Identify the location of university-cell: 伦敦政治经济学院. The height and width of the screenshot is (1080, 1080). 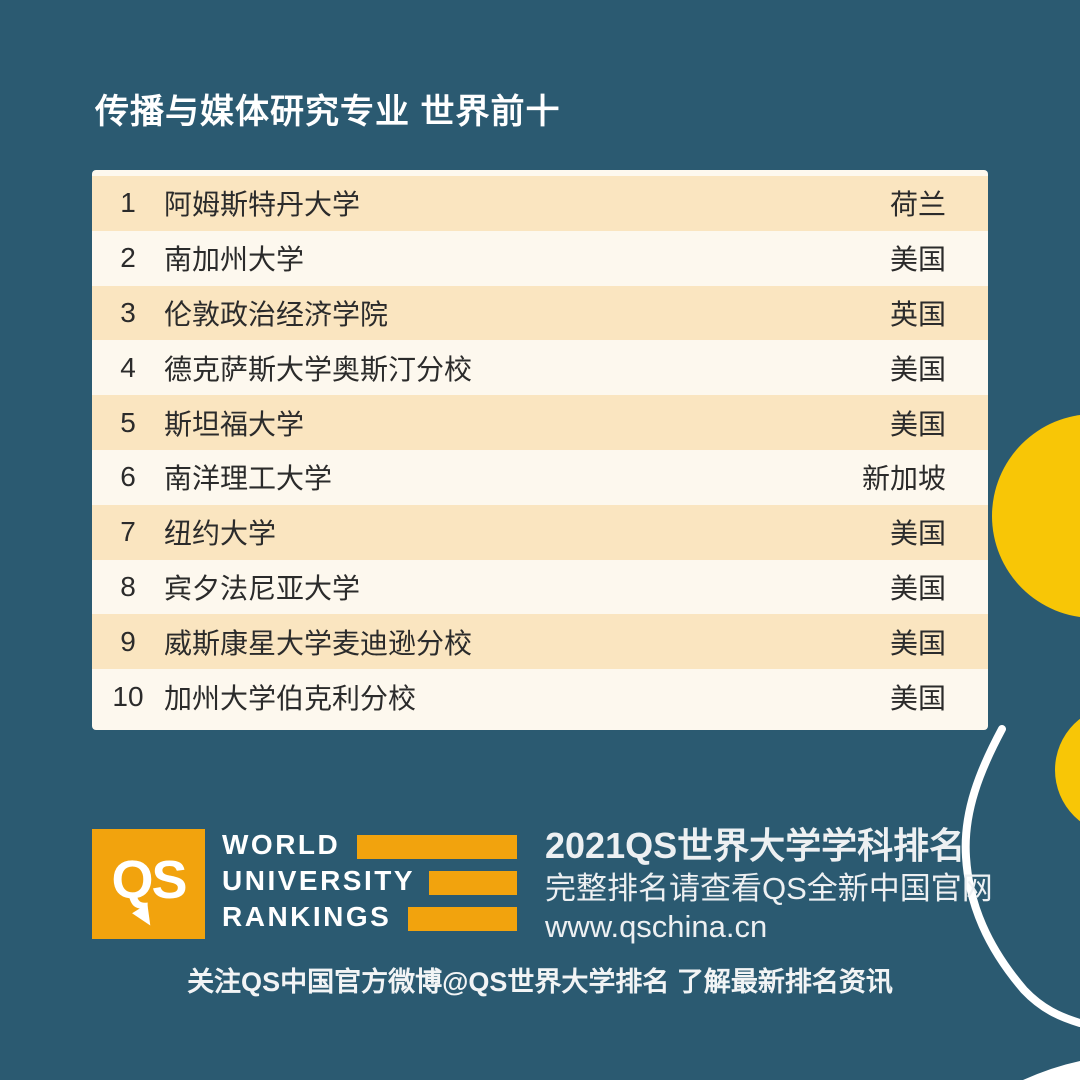
(276, 314).